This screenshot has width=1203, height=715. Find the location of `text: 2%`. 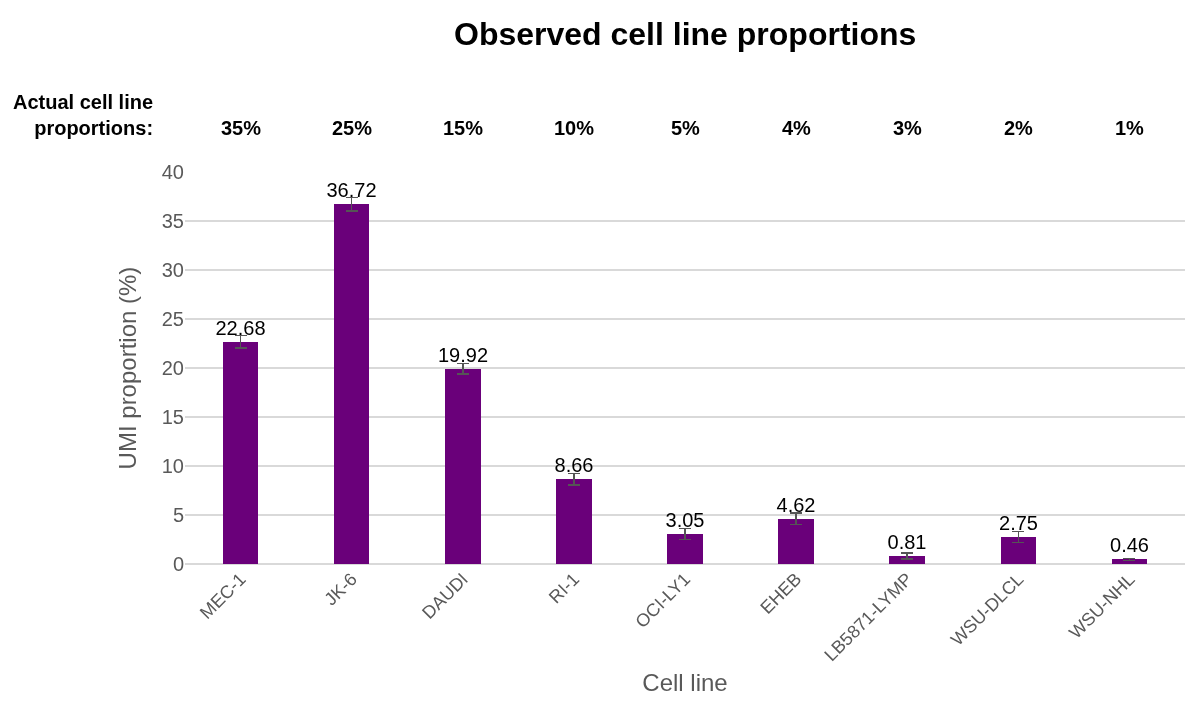

text: 2% is located at coordinates (1019, 128).